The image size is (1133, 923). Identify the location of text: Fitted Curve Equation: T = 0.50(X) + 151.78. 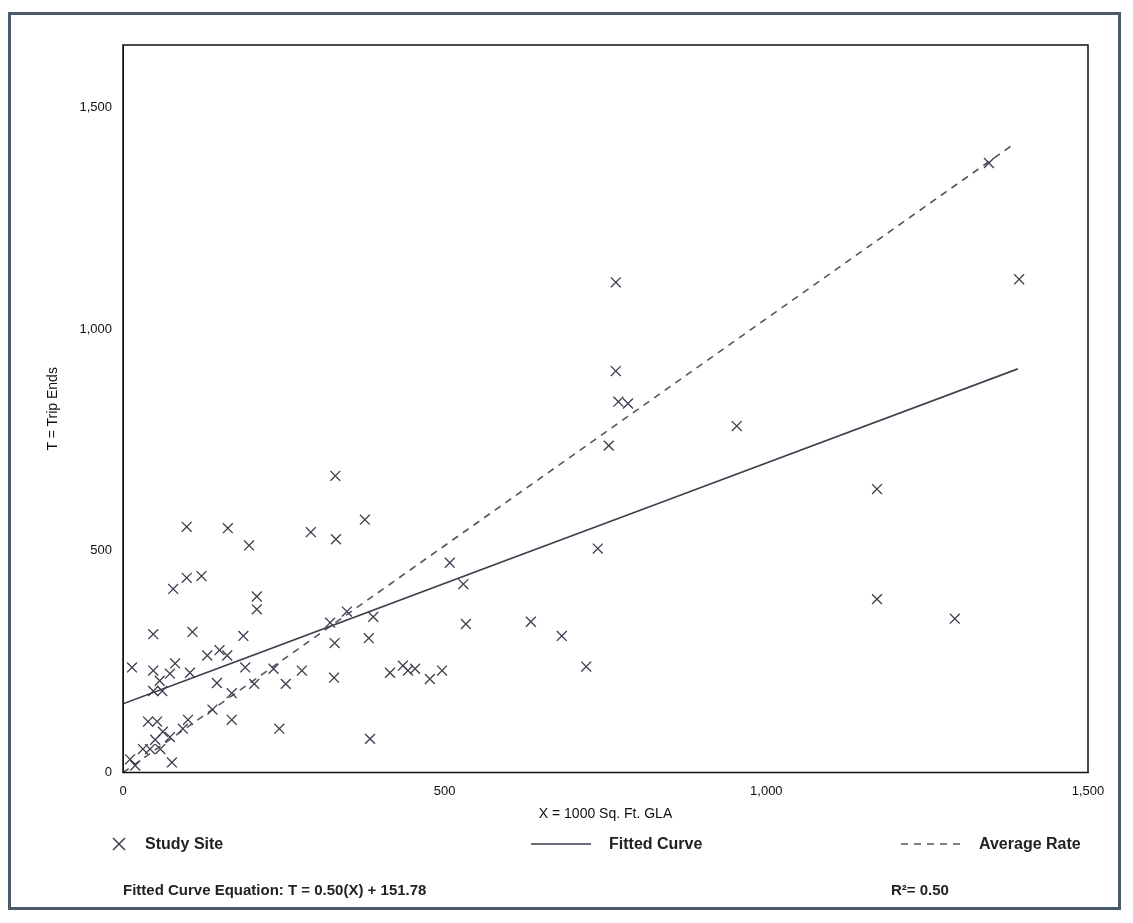
(275, 889).